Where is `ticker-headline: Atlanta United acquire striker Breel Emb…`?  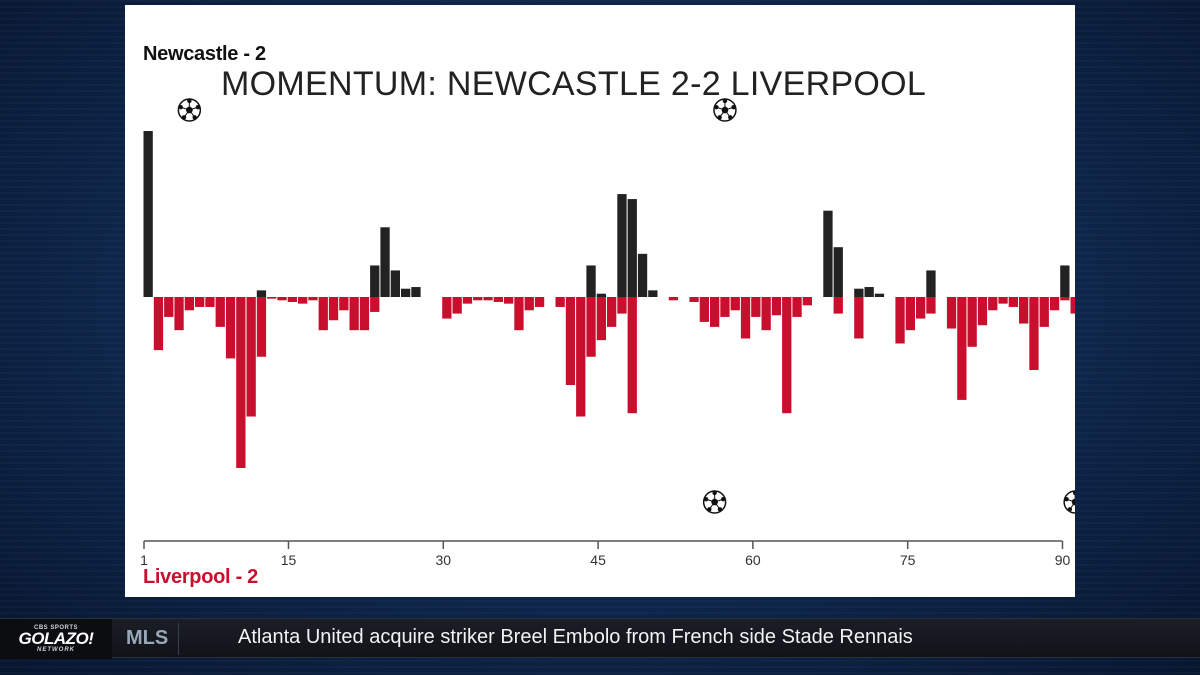 ticker-headline: Atlanta United acquire striker Breel Emb… is located at coordinates (575, 637).